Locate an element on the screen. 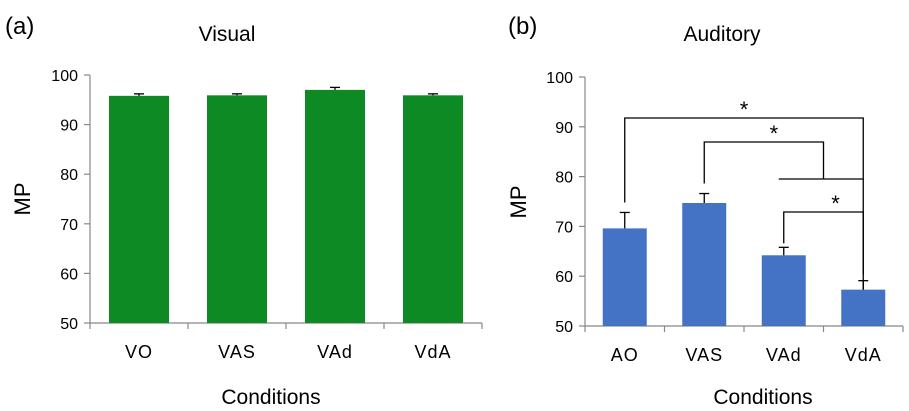  panel-a-x-axis-label: Conditions is located at coordinates (270, 397).